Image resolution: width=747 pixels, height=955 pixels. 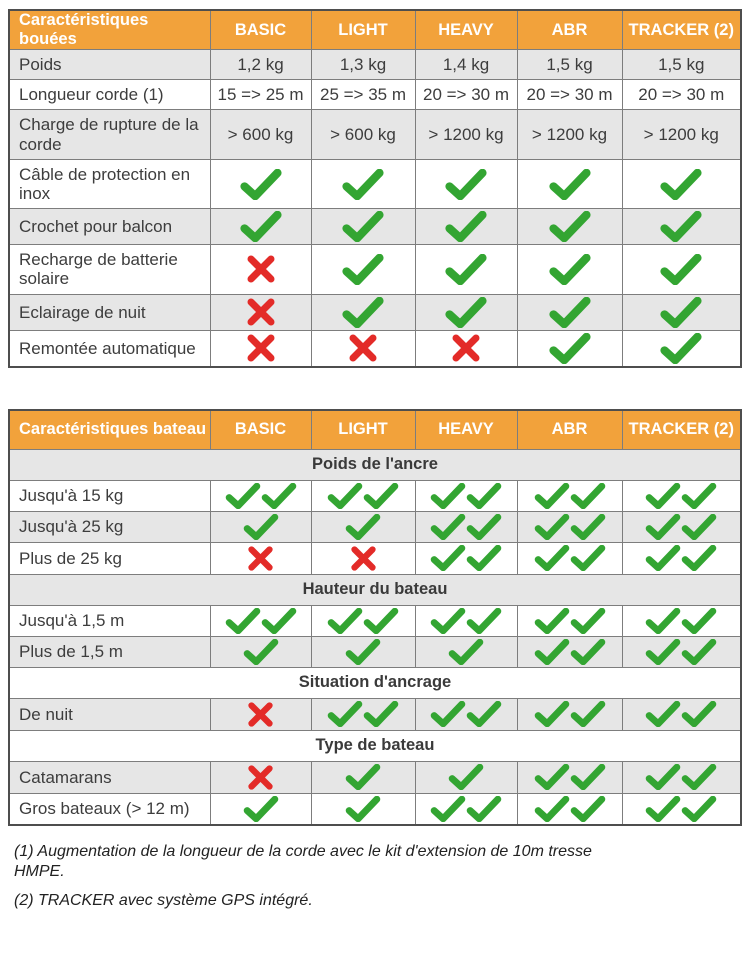 I want to click on value-cell: 20 => 30 m, so click(x=681, y=95).